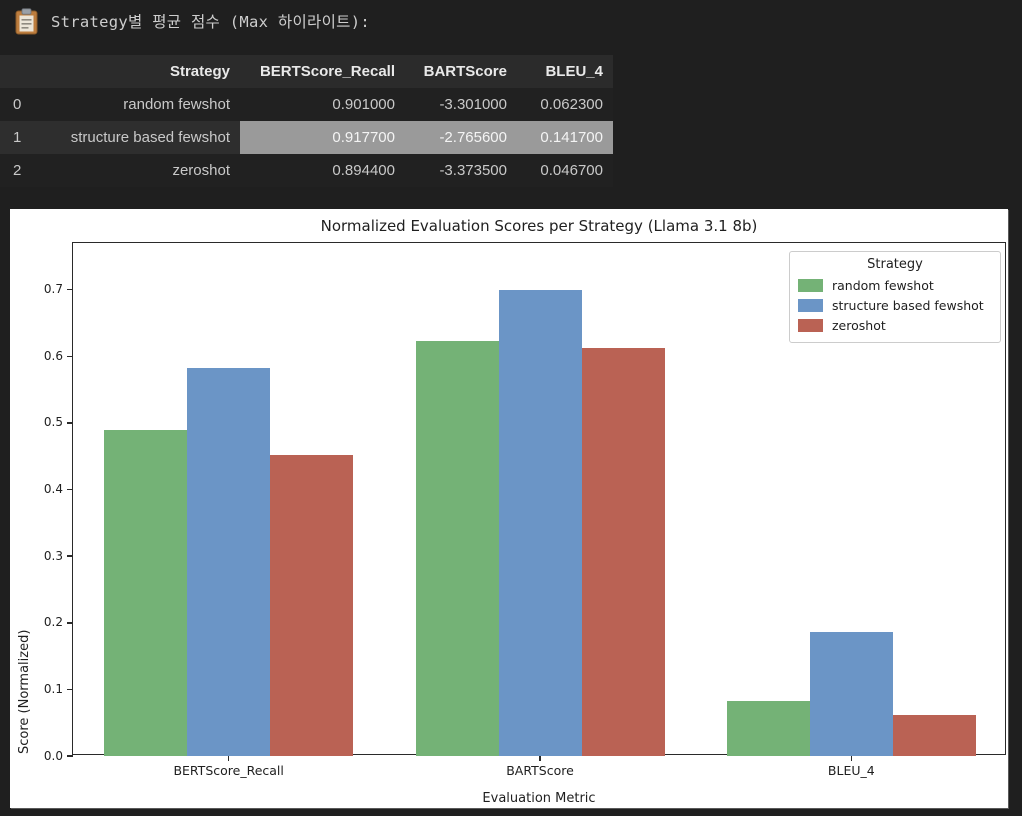  Describe the element at coordinates (473, 170) in the screenshot. I see `value-cell: -3.373500` at that location.